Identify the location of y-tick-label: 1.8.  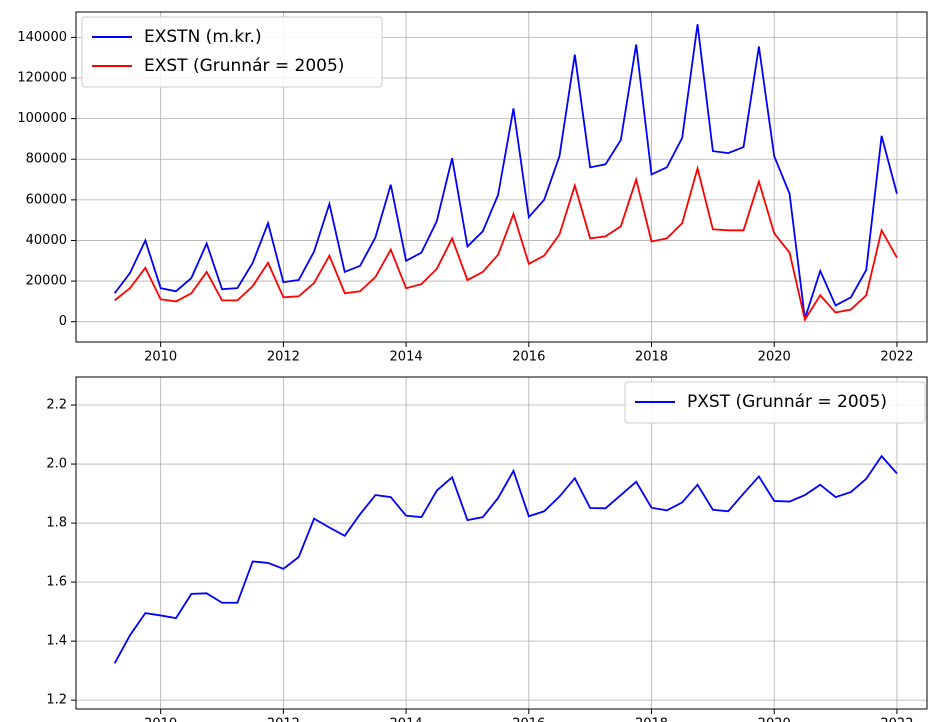
(56, 523).